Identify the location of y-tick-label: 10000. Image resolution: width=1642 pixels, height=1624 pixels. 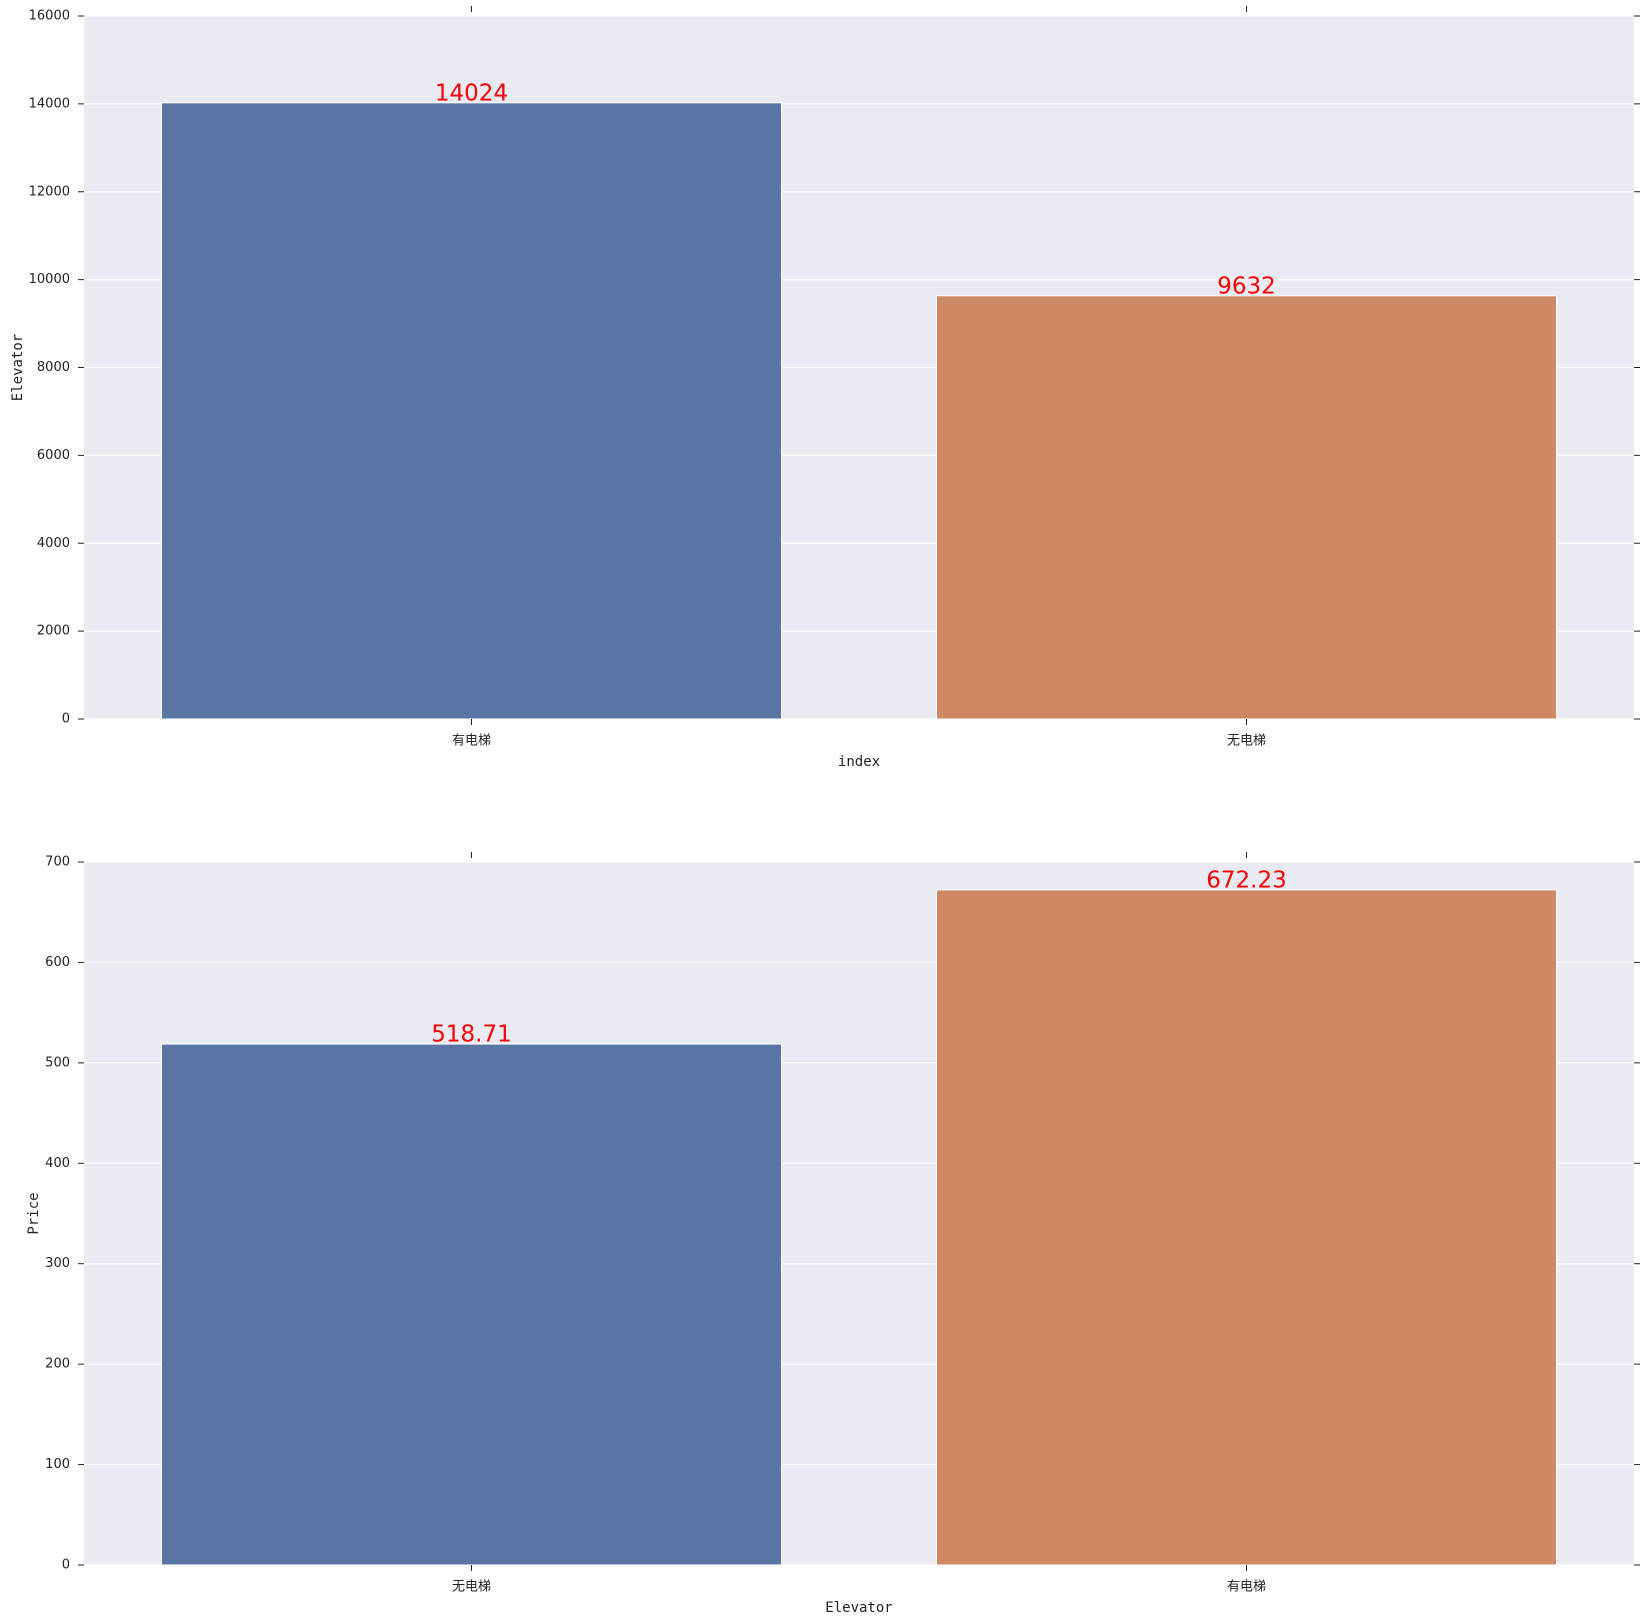
(49, 279).